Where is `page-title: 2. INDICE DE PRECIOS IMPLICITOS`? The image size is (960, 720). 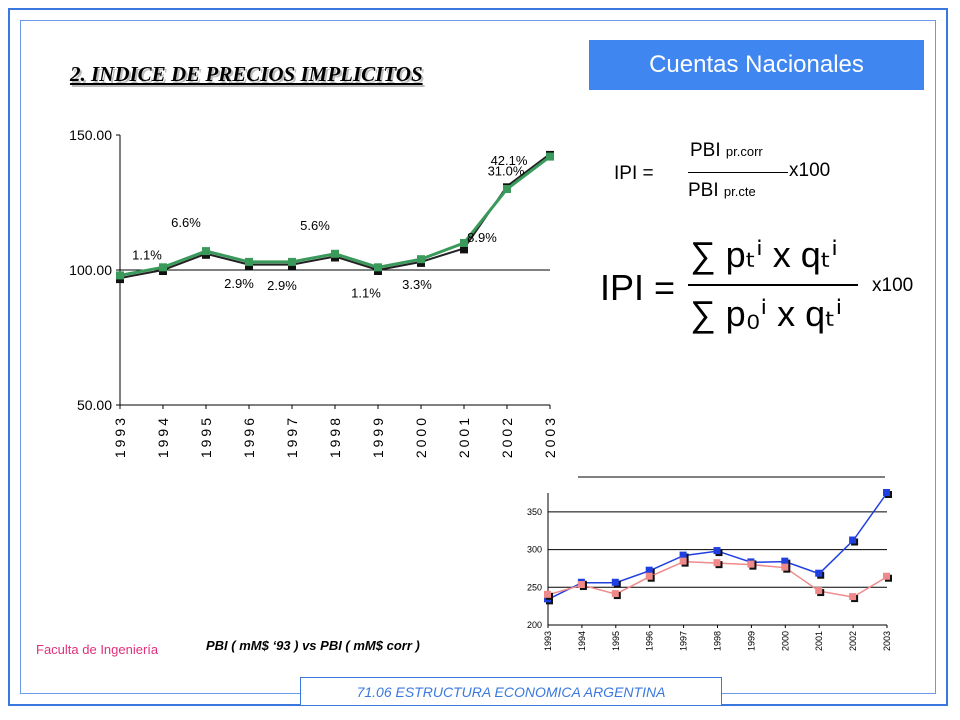 page-title: 2. INDICE DE PRECIOS IMPLICITOS is located at coordinates (246, 74).